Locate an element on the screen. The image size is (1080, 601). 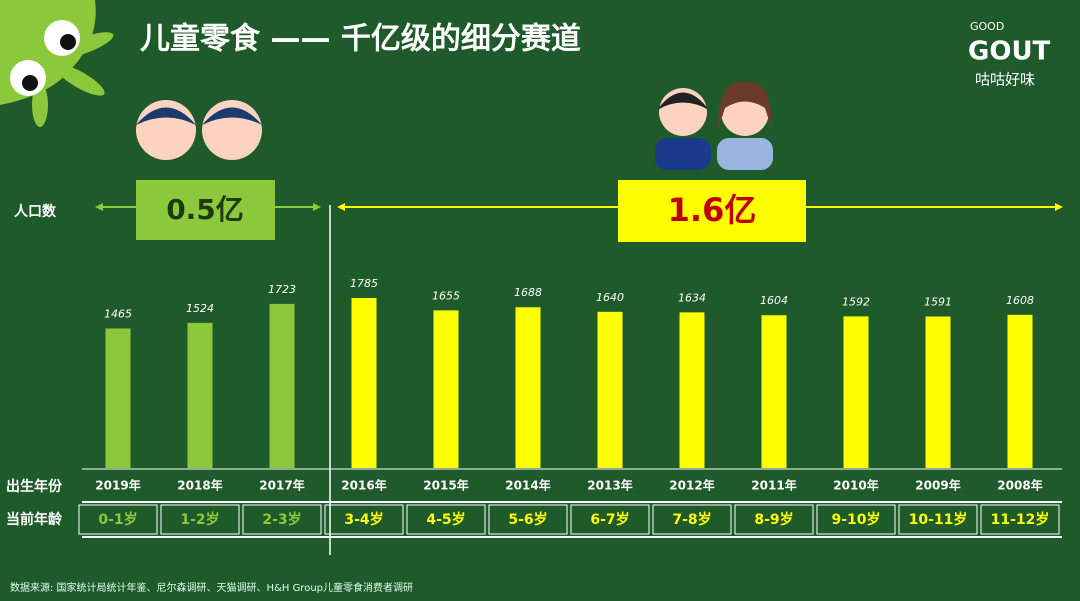
value-label: 1591 is located at coordinates (938, 301).